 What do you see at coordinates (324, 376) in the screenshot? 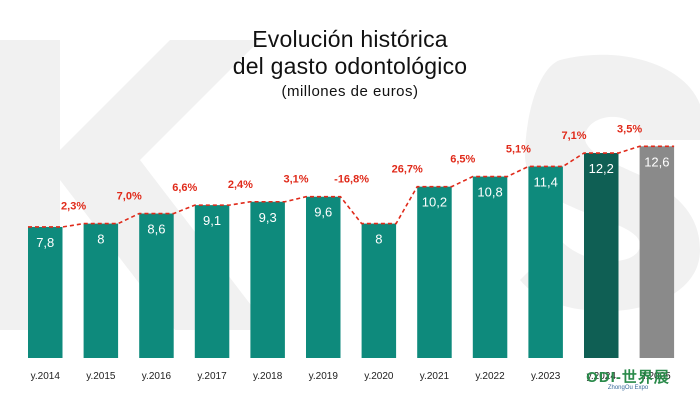
I see `x-tick-label: y.2019` at bounding box center [324, 376].